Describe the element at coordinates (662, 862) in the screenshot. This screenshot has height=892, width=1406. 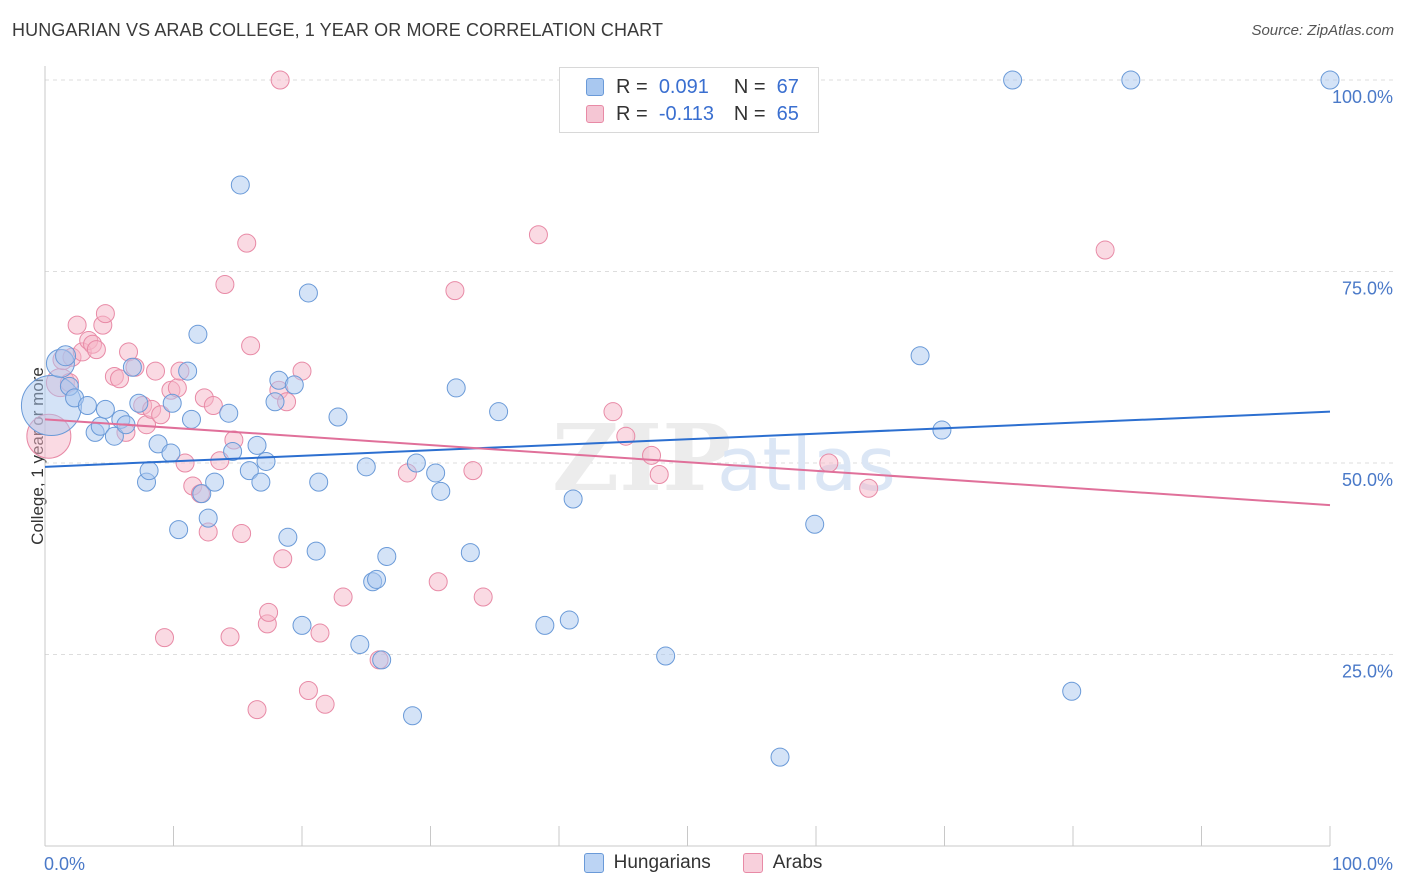
I see `legend-label-hungarians: Hungarians` at that location.